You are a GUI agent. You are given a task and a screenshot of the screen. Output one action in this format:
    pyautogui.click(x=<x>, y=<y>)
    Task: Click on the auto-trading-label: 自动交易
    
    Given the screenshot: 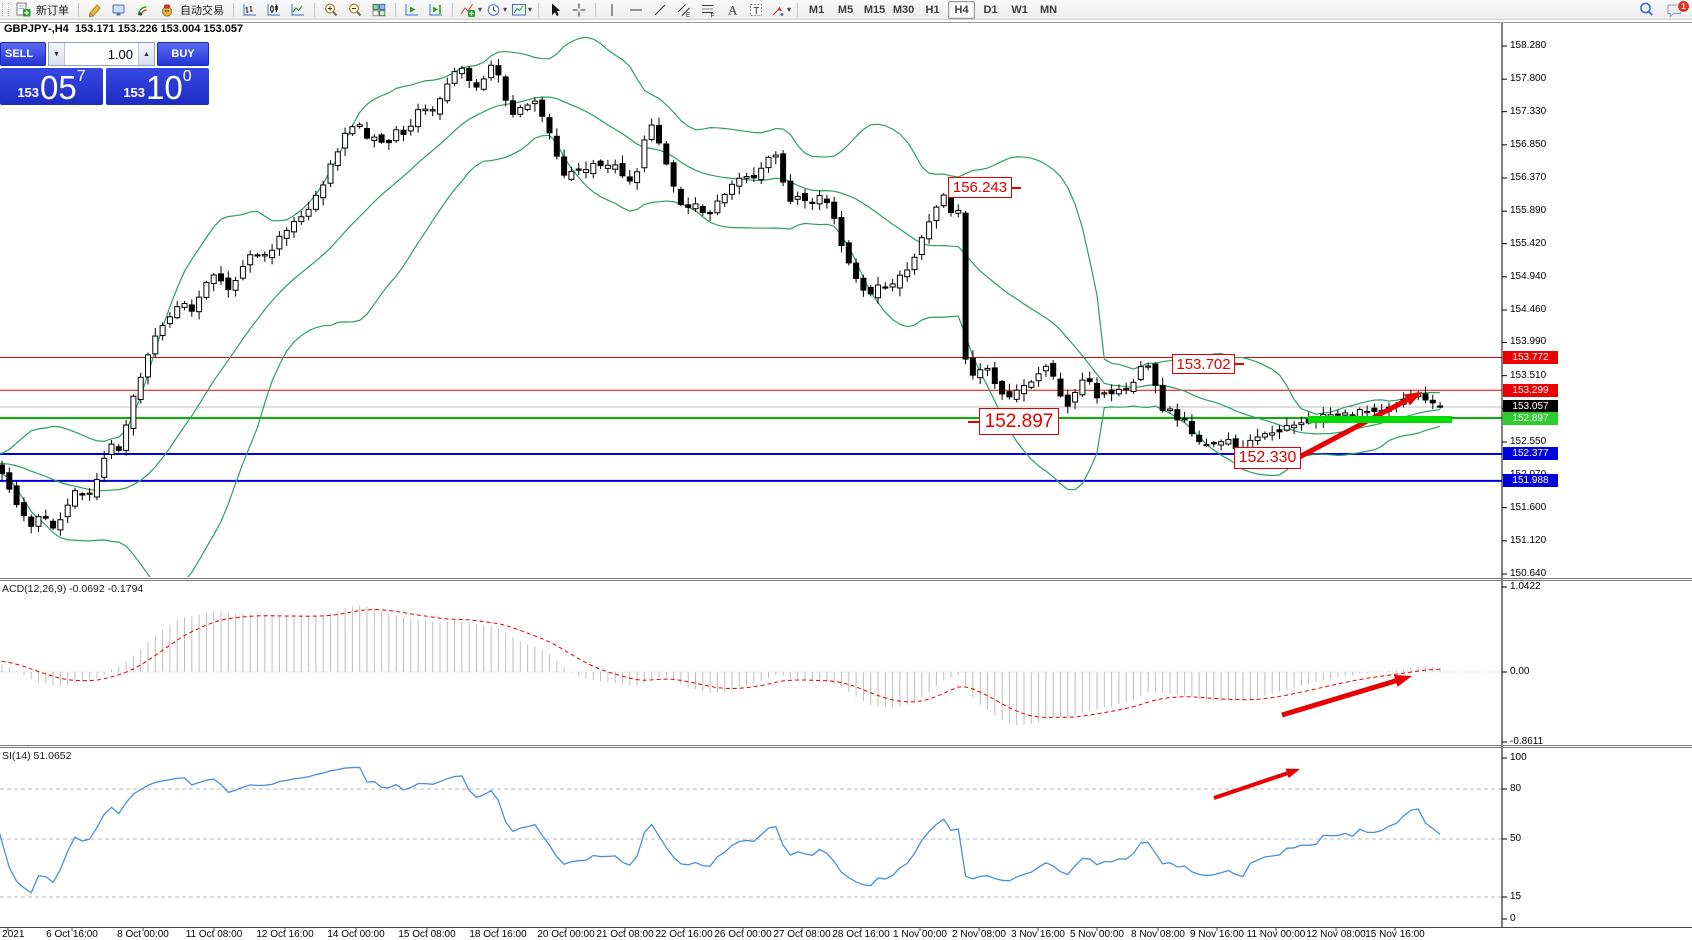 What is the action you would take?
    pyautogui.click(x=202, y=10)
    